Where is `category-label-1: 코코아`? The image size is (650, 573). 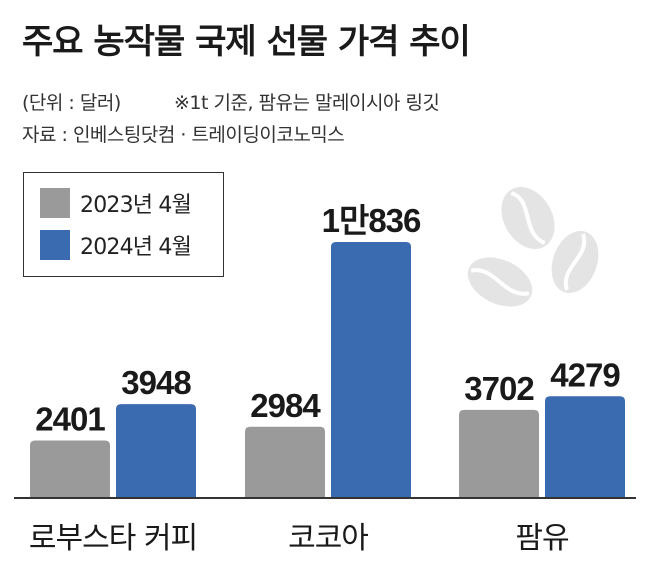 category-label-1: 코코아 is located at coordinates (328, 538).